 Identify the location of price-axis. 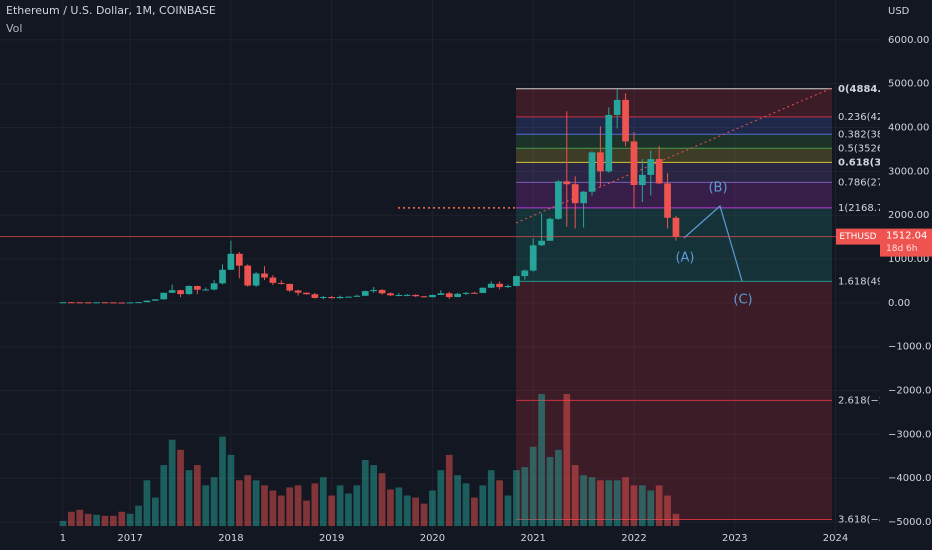
(906, 275).